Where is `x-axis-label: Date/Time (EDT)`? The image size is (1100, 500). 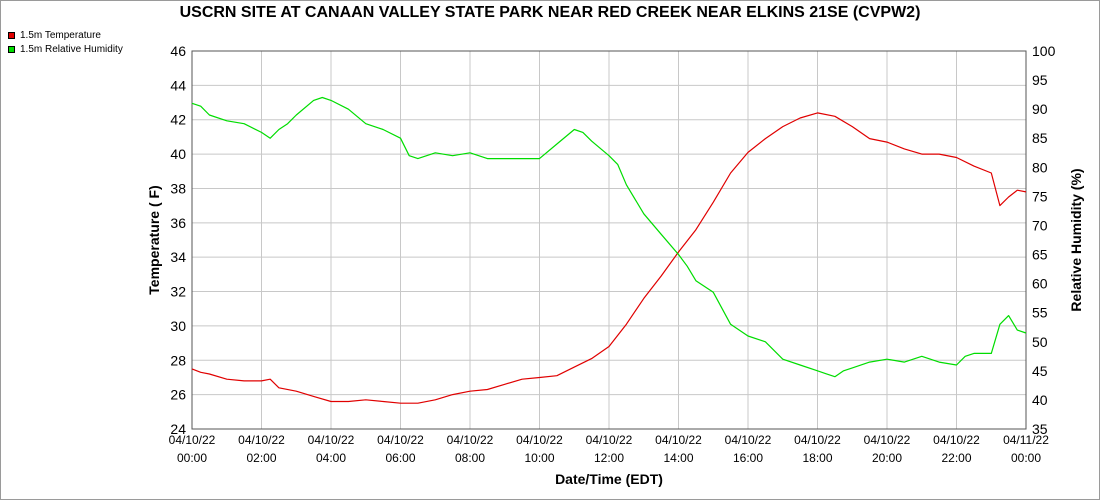
x-axis-label: Date/Time (EDT) is located at coordinates (609, 479).